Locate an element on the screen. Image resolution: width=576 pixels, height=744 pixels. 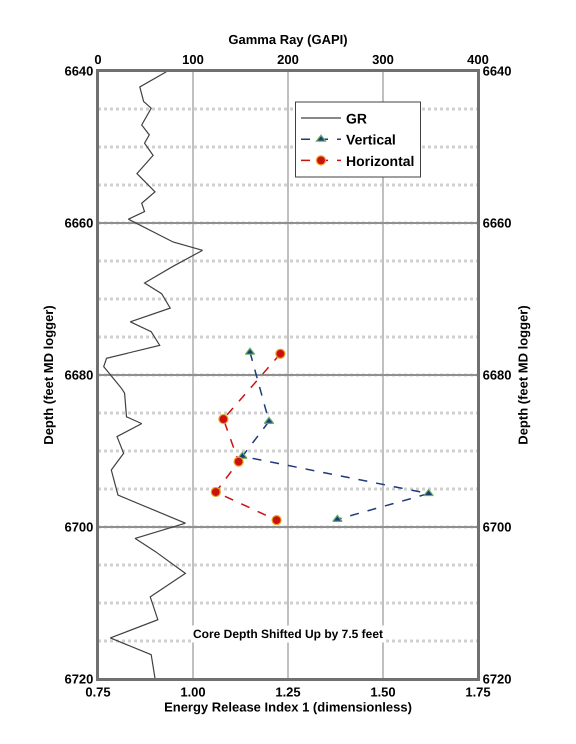
legend-label: GR is located at coordinates (356, 118).